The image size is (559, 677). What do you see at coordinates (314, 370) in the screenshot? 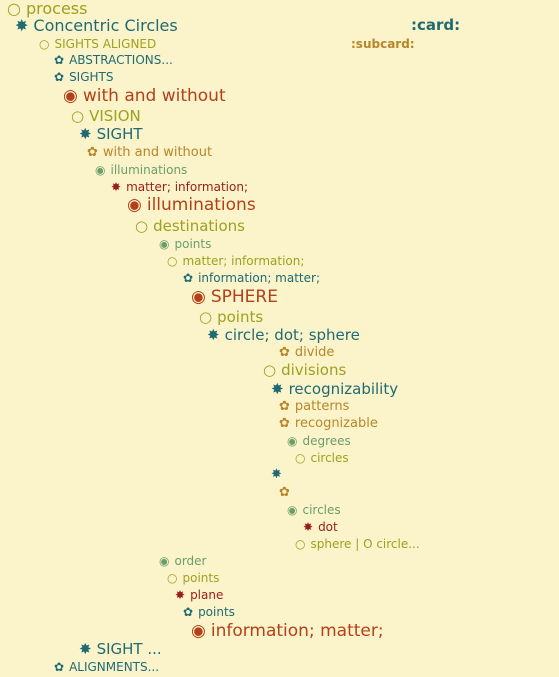
I see `outline-node-label: divisions` at bounding box center [314, 370].